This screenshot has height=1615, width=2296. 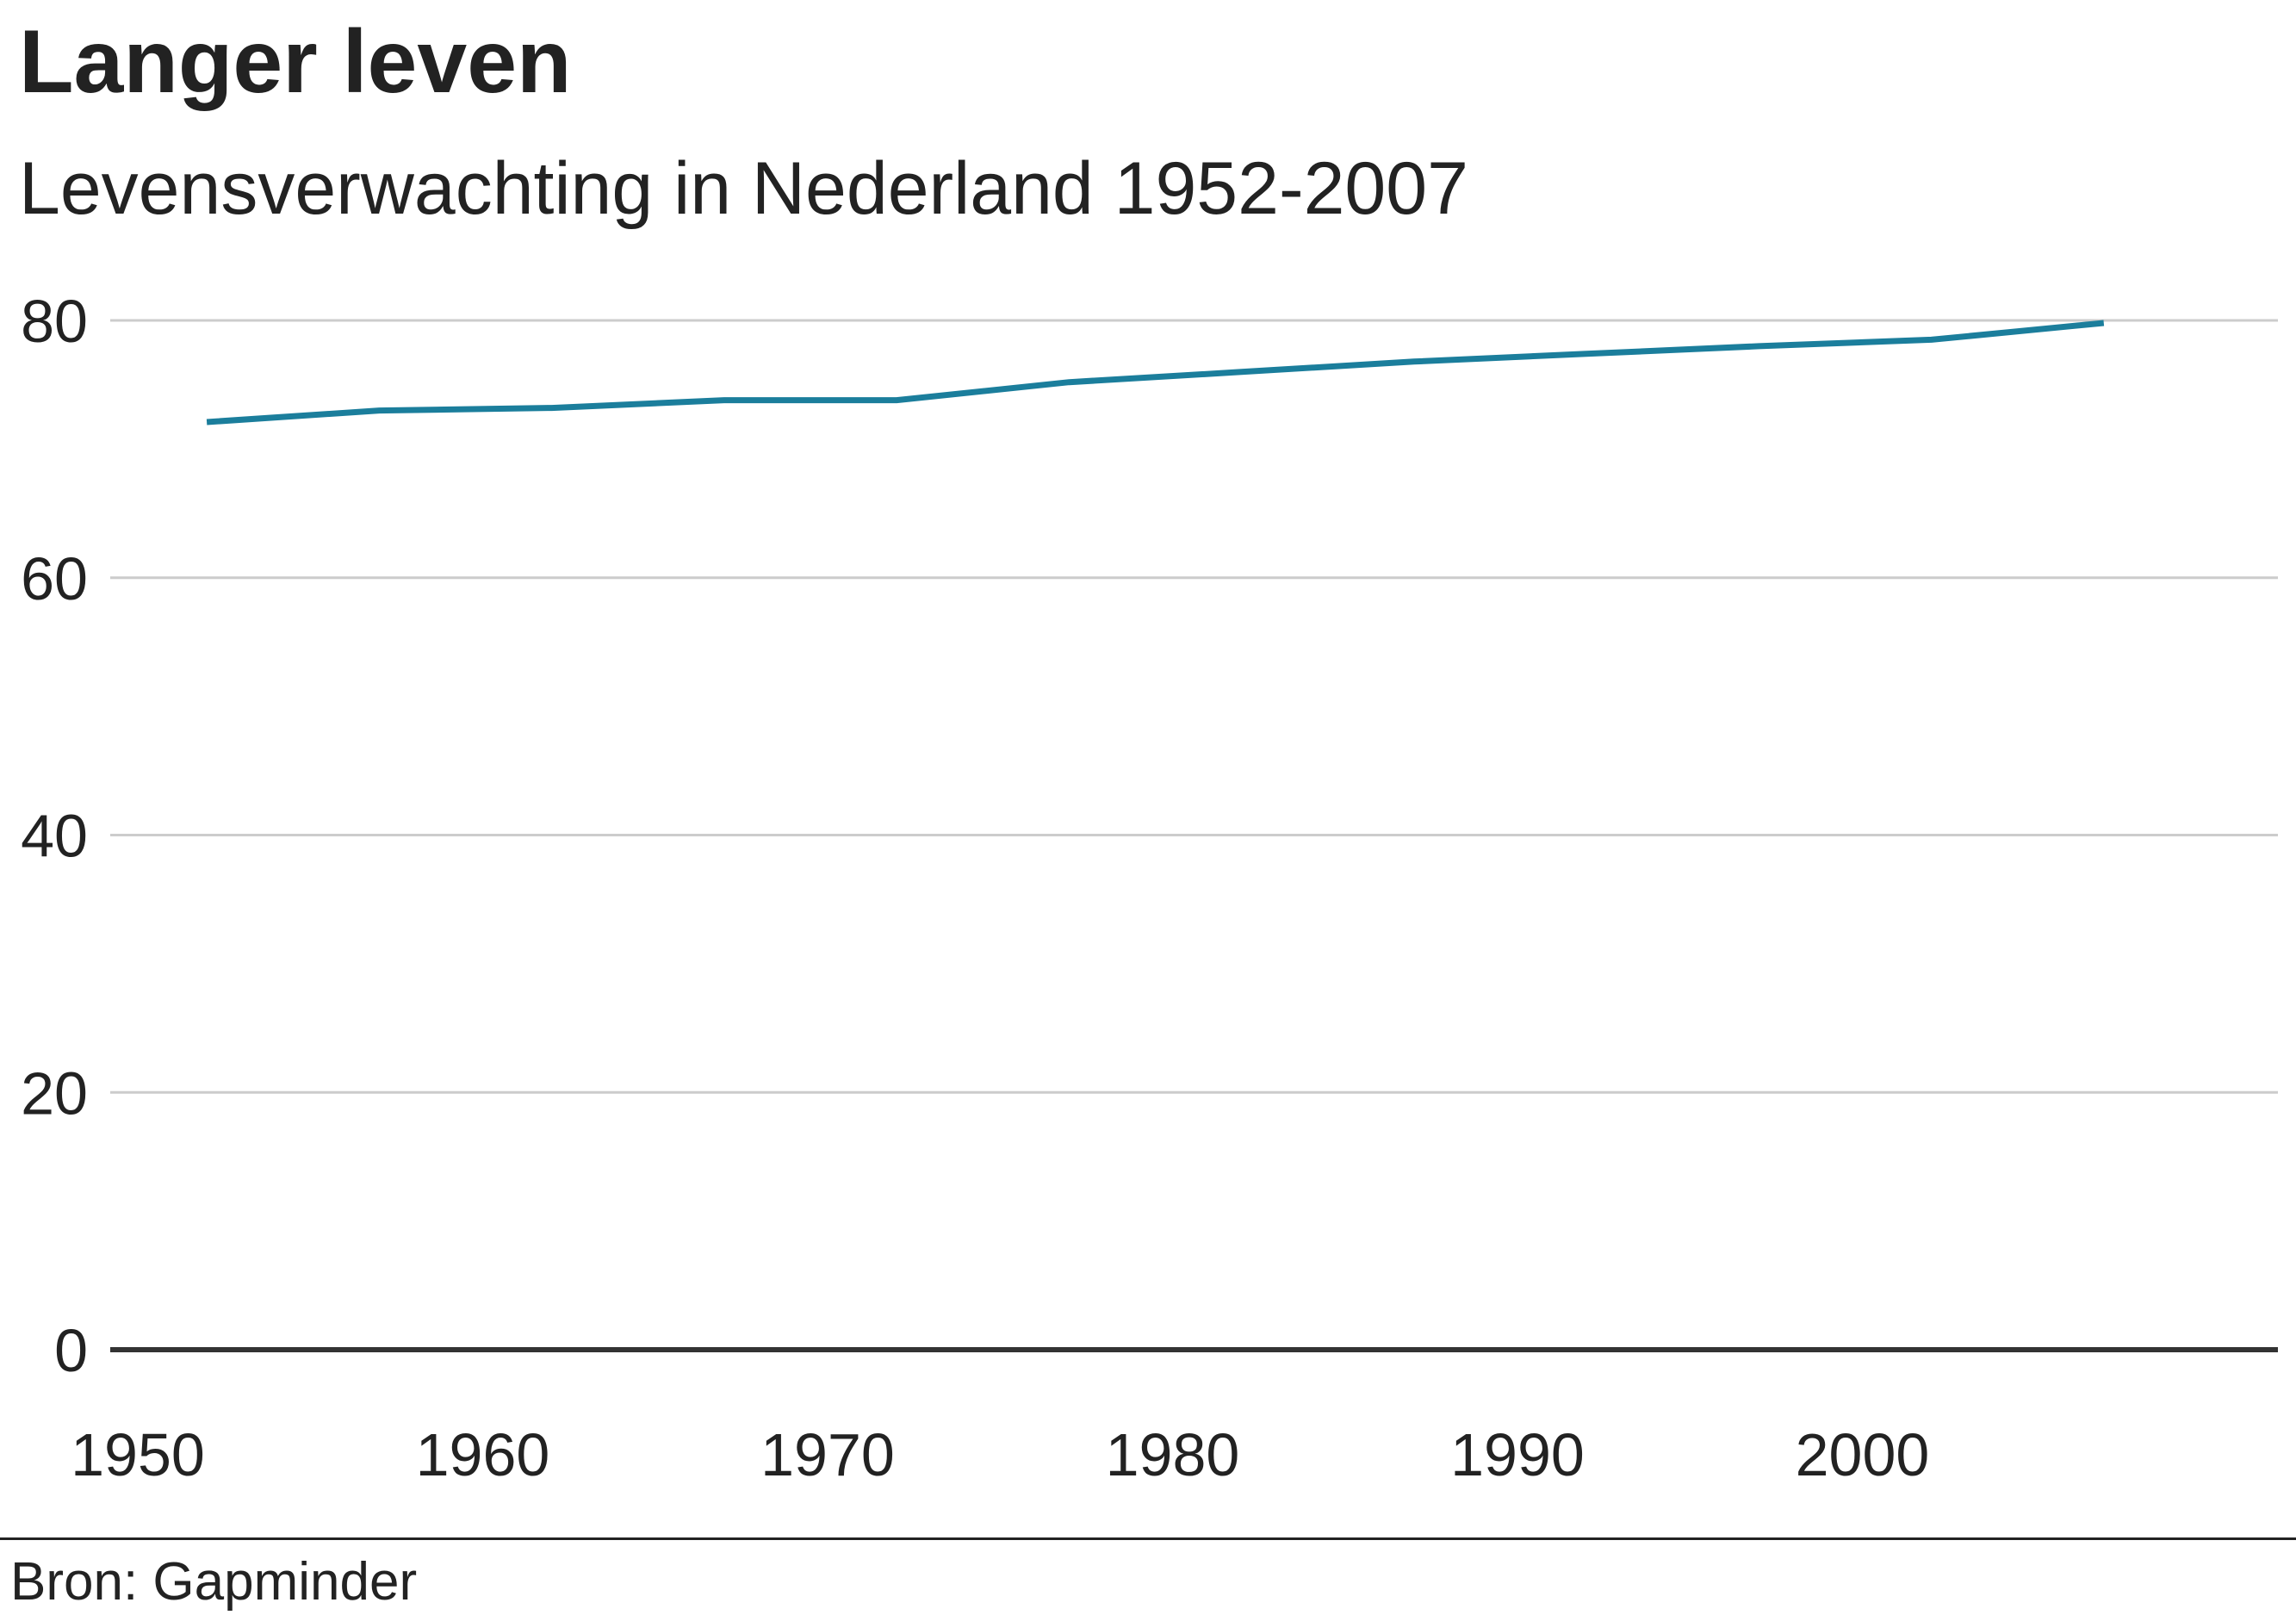 I want to click on x-tick-label: 1960, so click(x=483, y=1454).